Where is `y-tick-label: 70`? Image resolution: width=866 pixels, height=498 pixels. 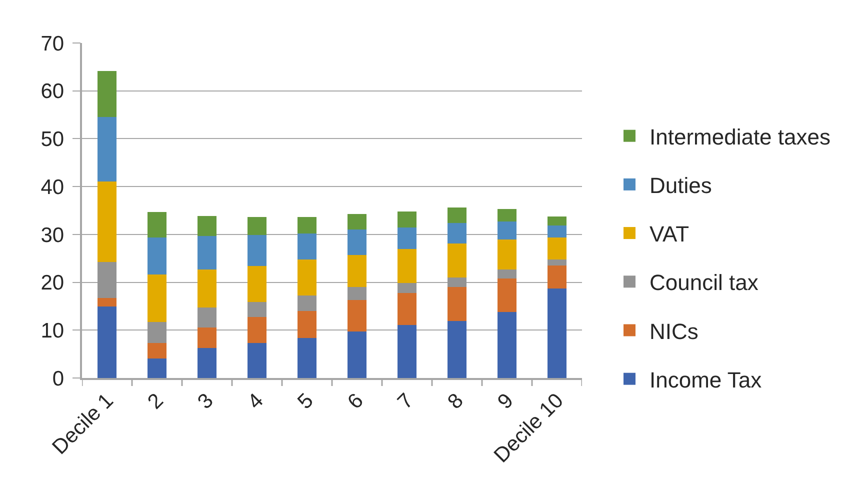 y-tick-label: 70 is located at coordinates (52, 44).